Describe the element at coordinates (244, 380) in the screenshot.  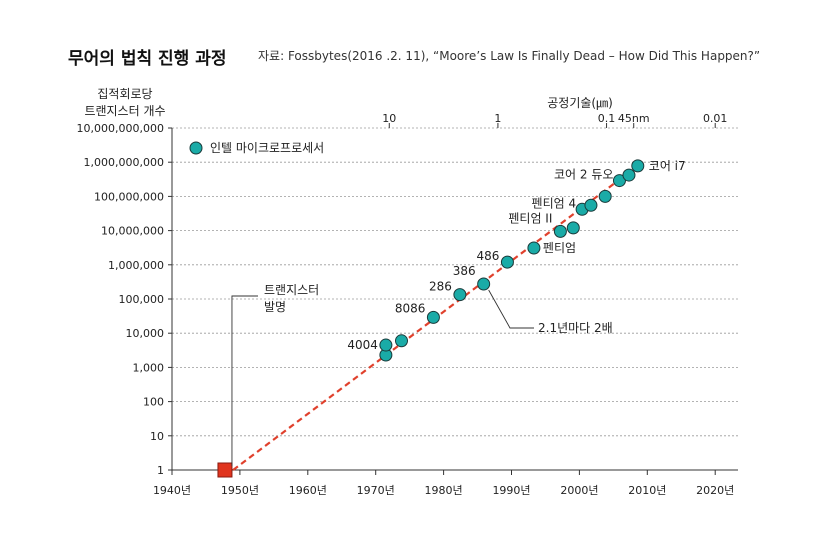
I see `invention-leader-line` at that location.